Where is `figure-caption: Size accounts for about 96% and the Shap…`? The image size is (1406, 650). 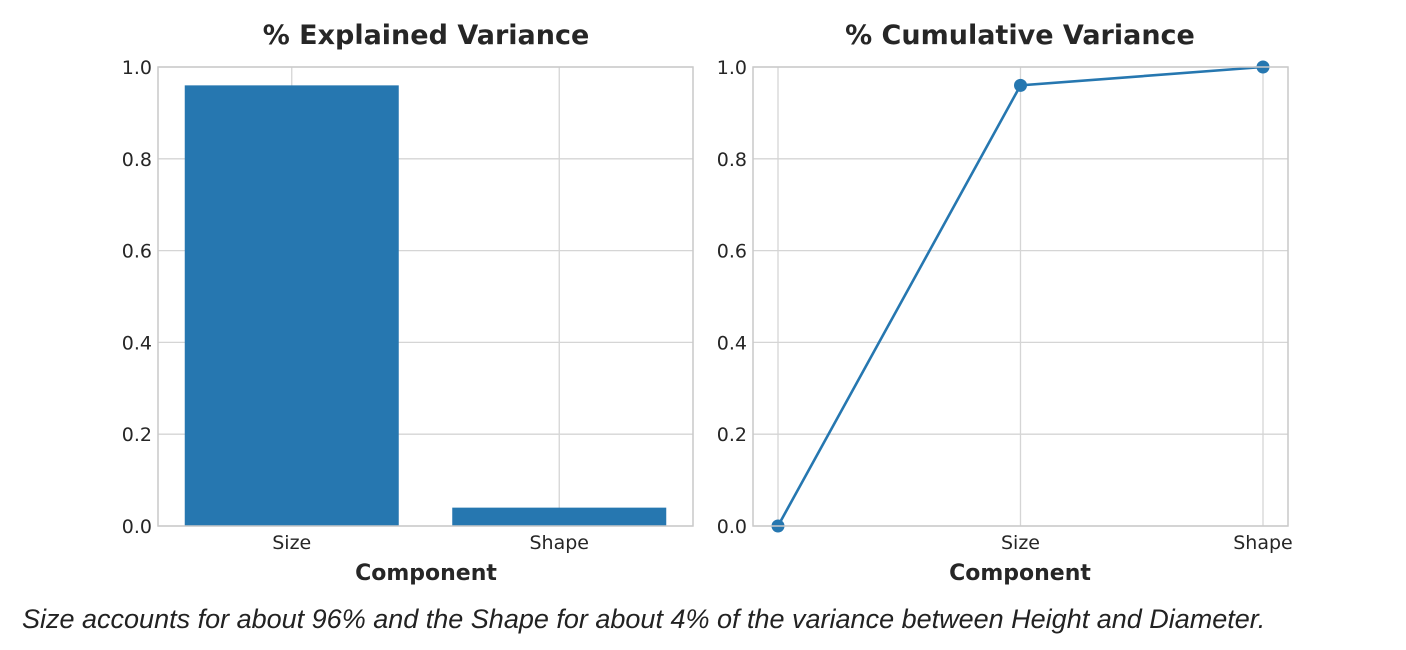
figure-caption: Size accounts for about 96% and the Shap… is located at coordinates (644, 619).